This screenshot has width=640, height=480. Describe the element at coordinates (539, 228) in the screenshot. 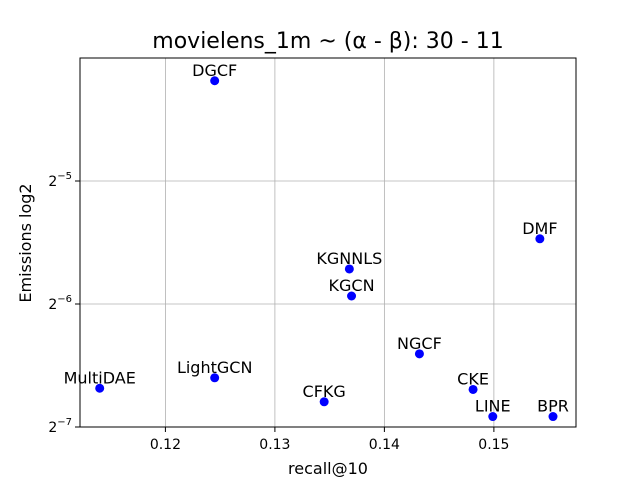

I see `point-label-dmf: DMF` at that location.